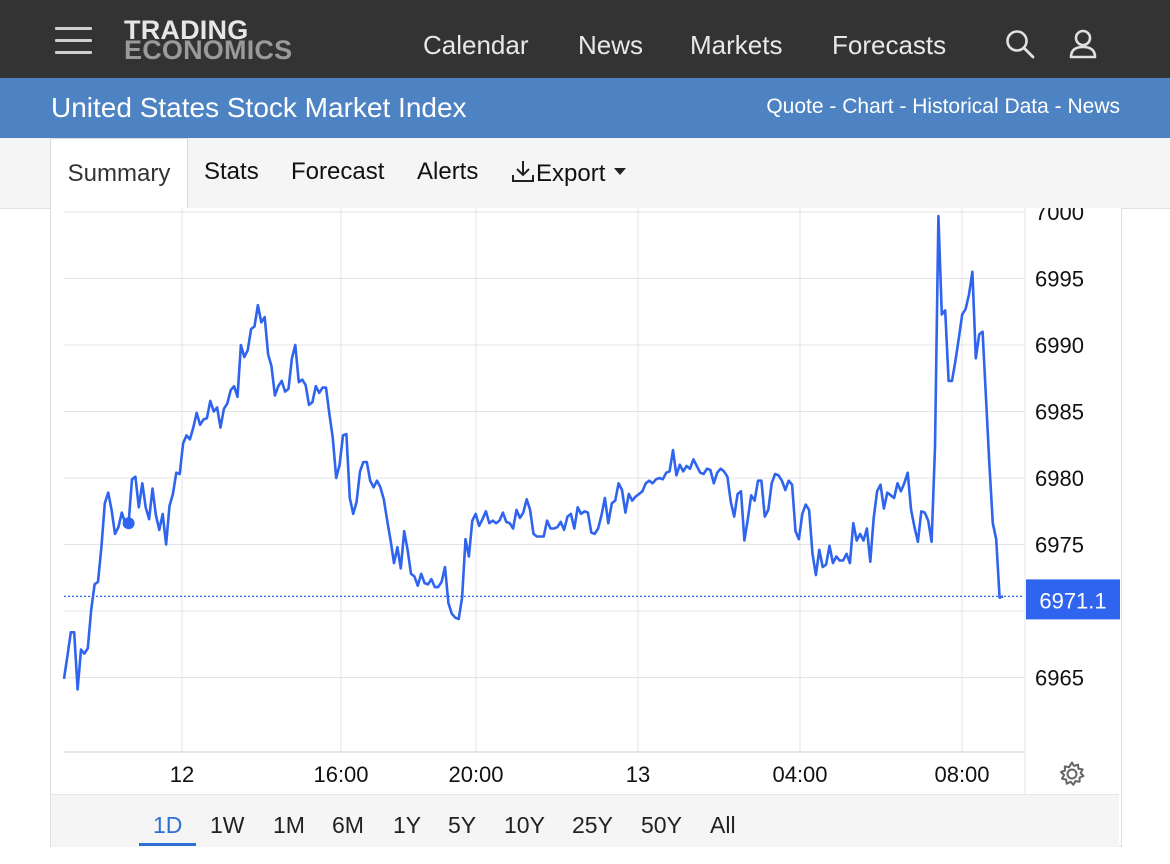  What do you see at coordinates (524, 825) in the screenshot?
I see `range-10y: 10Y` at bounding box center [524, 825].